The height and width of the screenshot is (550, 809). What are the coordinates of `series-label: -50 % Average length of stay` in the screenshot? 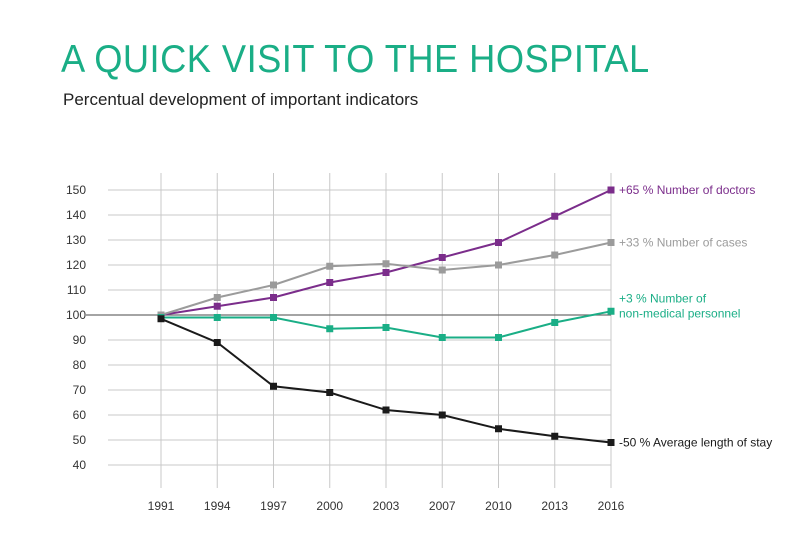 It's located at (695, 443).